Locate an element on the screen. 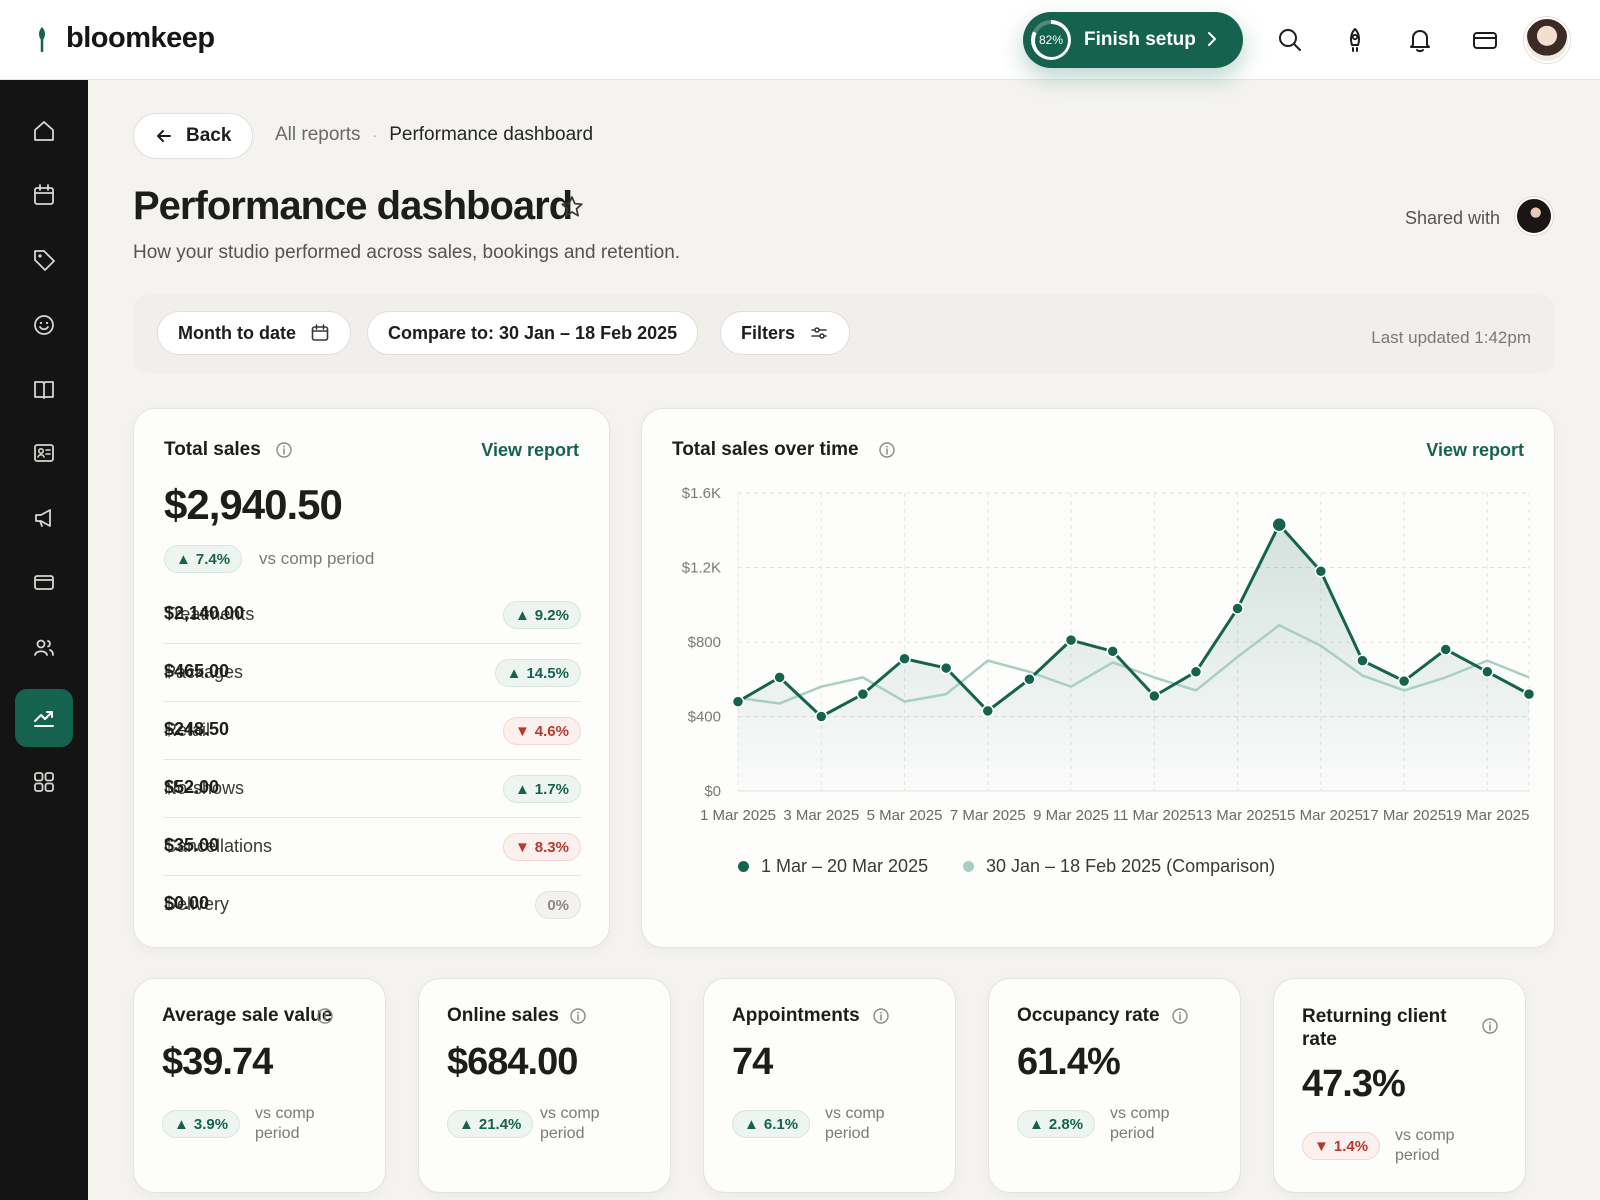 The image size is (1600, 1200). brand-logo: bloomkeep is located at coordinates (123, 38).